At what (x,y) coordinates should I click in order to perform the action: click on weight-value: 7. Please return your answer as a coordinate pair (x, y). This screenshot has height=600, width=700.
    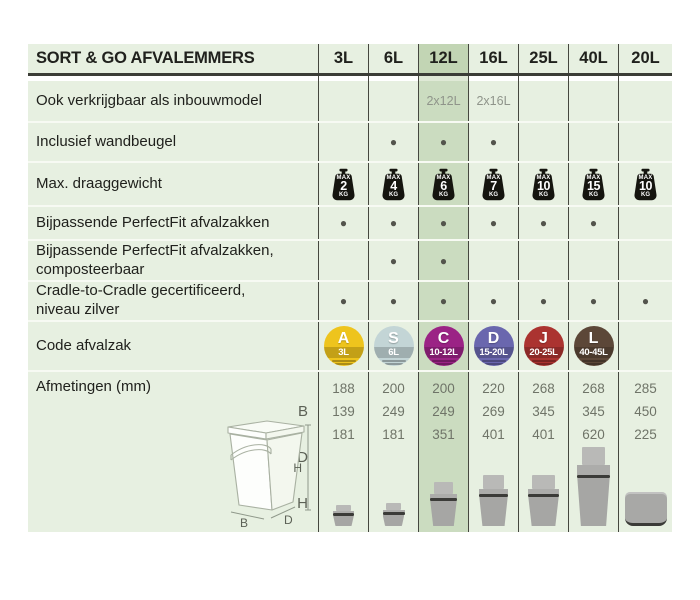
    Looking at the image, I should click on (493, 185).